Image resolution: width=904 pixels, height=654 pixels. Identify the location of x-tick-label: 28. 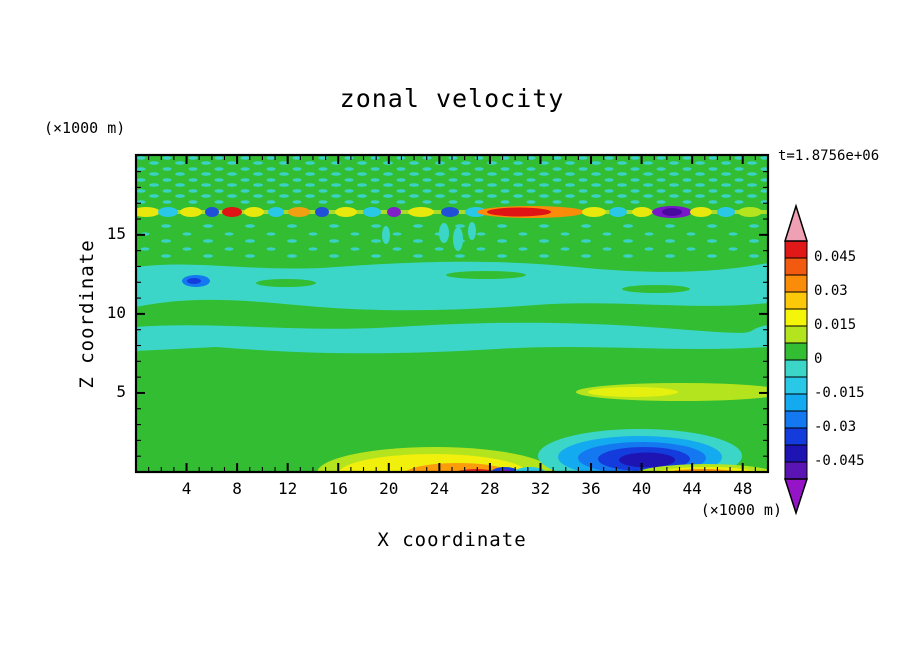
(490, 488).